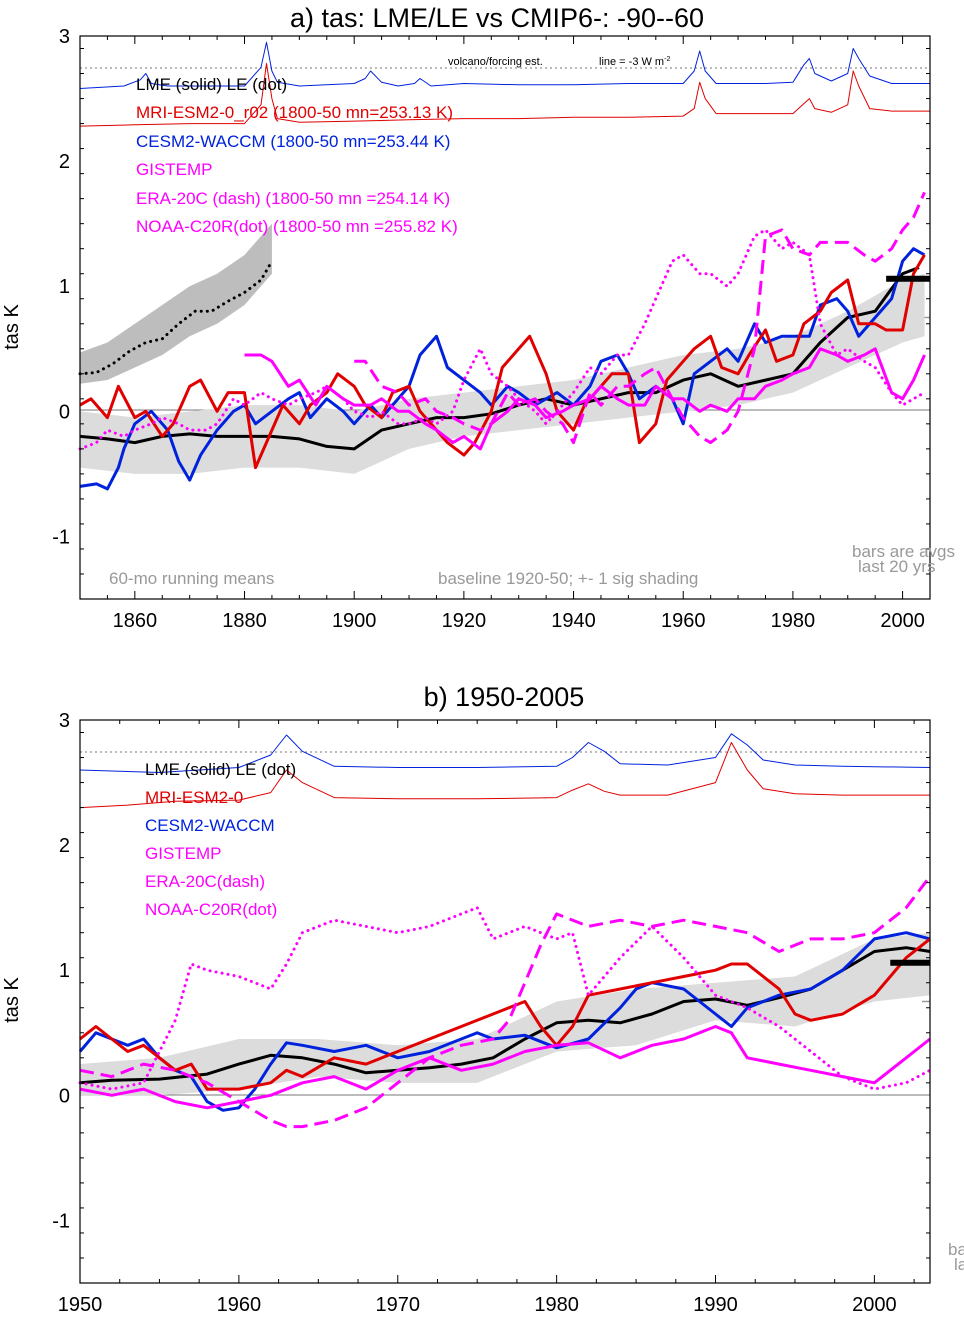  I want to click on panel-b-bars-note-line-2: la, so click(959, 1264).